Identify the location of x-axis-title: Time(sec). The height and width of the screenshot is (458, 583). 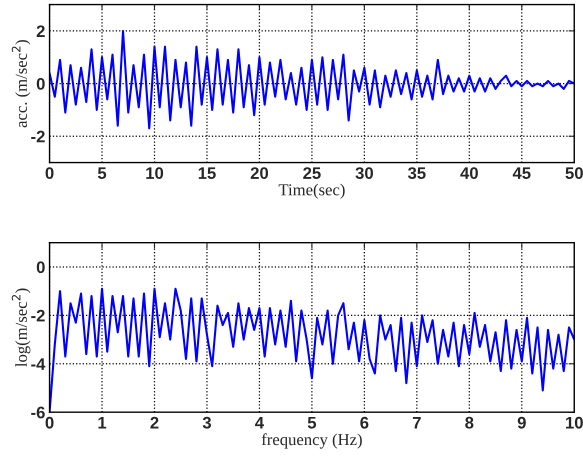
(311, 191).